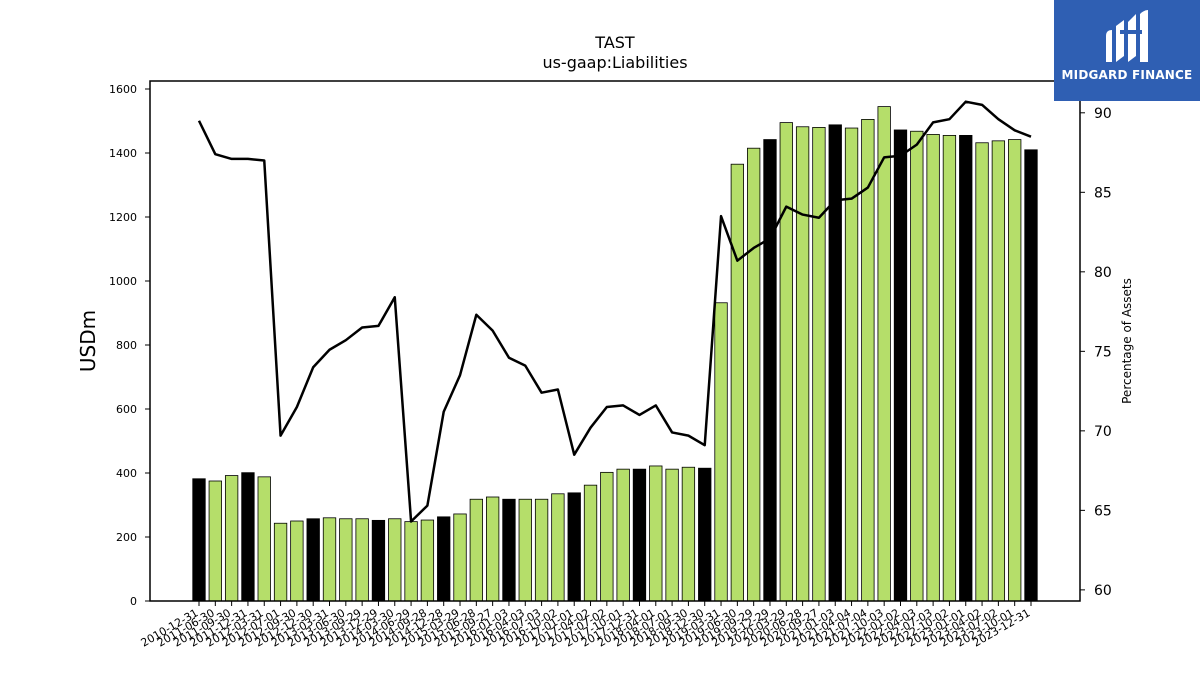 The image size is (1200, 675). I want to click on y2-tick-label: 65, so click(1103, 511).